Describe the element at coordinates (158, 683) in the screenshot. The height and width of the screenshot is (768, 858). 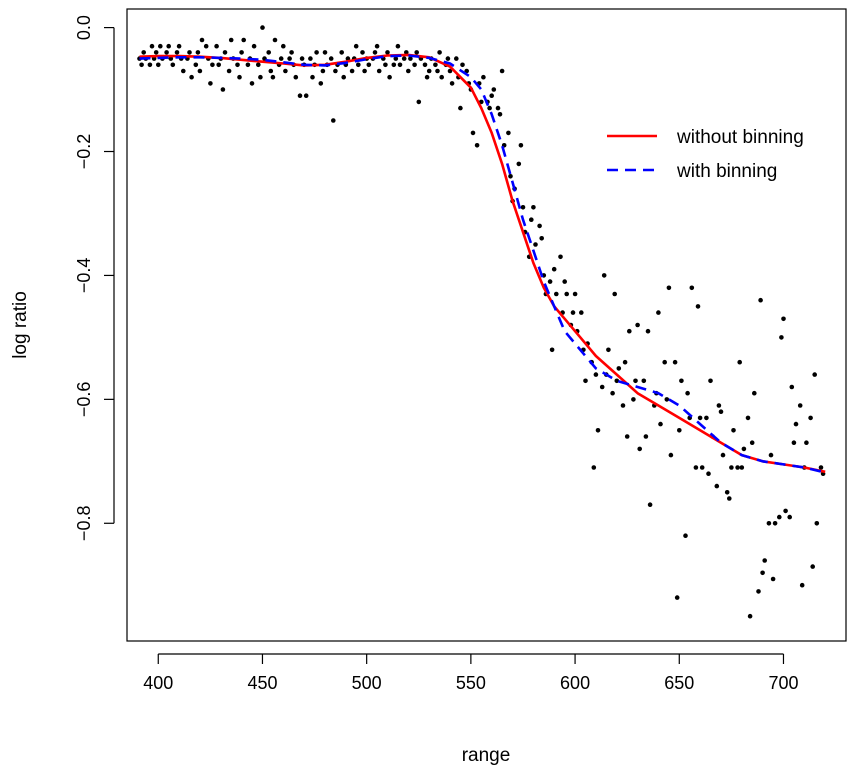
I see `x-tick-label-0: 400` at that location.